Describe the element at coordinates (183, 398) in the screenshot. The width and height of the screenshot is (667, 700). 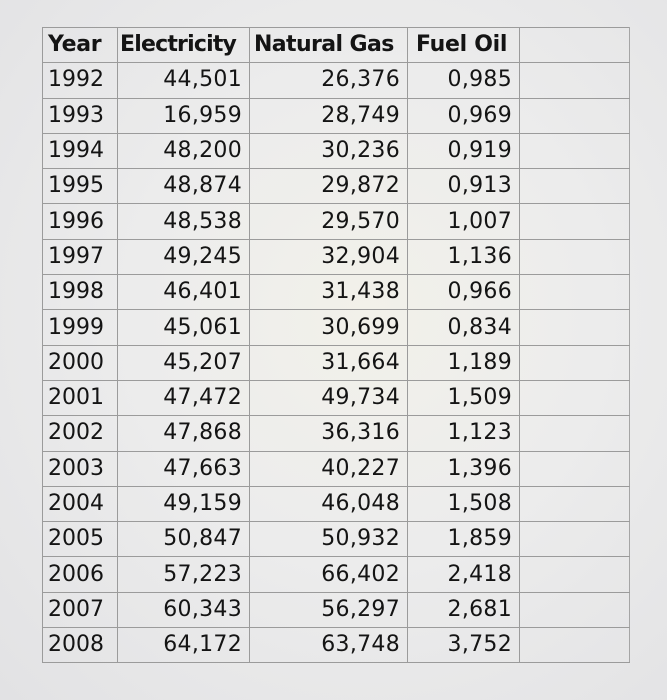
I see `electricity-cell: 47,472` at that location.